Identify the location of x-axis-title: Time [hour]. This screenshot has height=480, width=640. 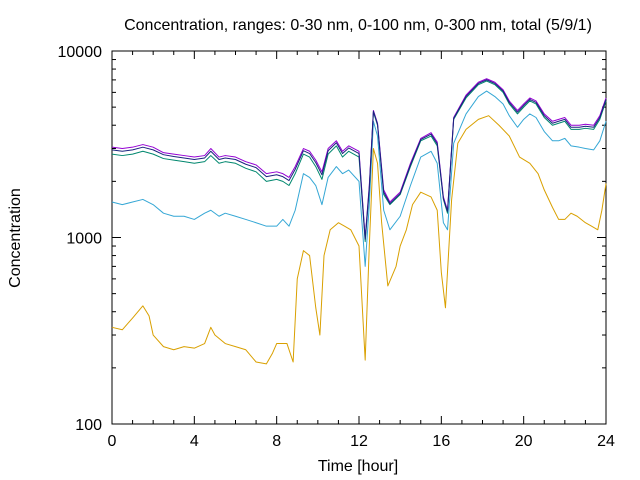
(358, 466).